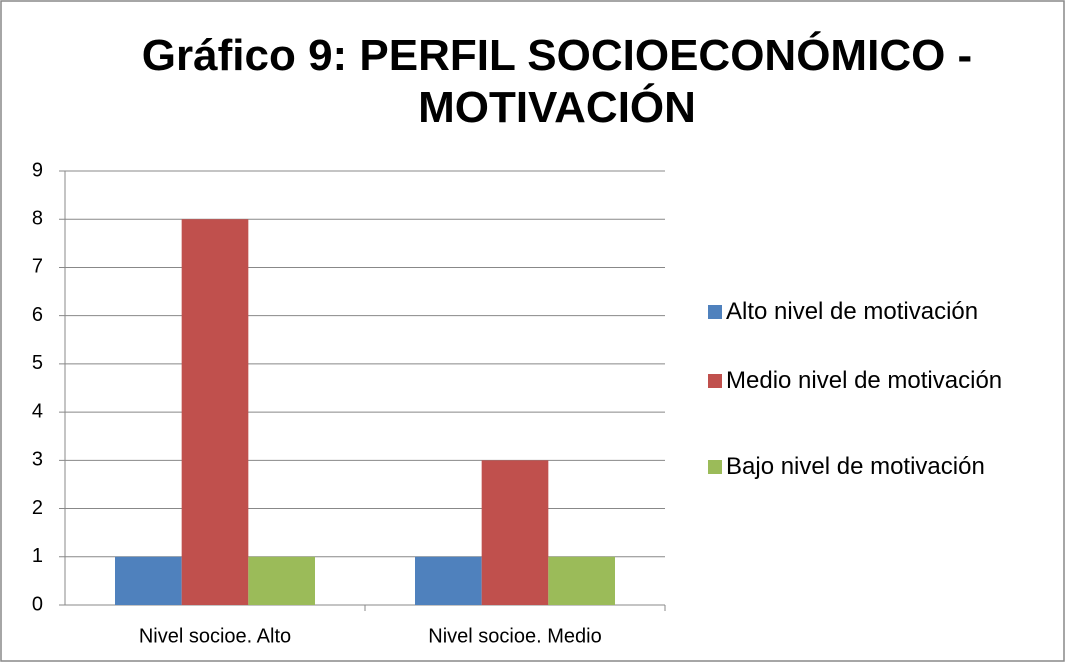 This screenshot has width=1066, height=662. Describe the element at coordinates (37, 508) in the screenshot. I see `y-tick-label: 2` at that location.